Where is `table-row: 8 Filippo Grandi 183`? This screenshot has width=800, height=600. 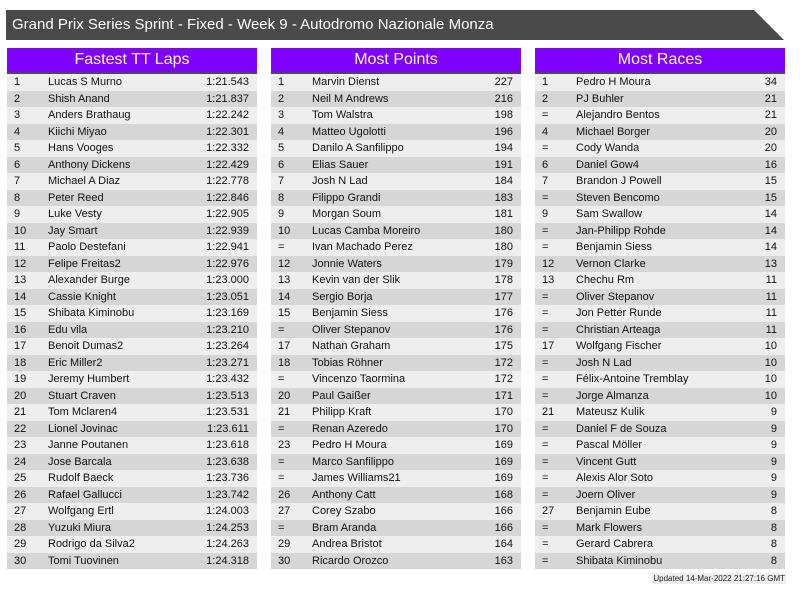 table-row: 8 Filippo Grandi 183 is located at coordinates (396, 197).